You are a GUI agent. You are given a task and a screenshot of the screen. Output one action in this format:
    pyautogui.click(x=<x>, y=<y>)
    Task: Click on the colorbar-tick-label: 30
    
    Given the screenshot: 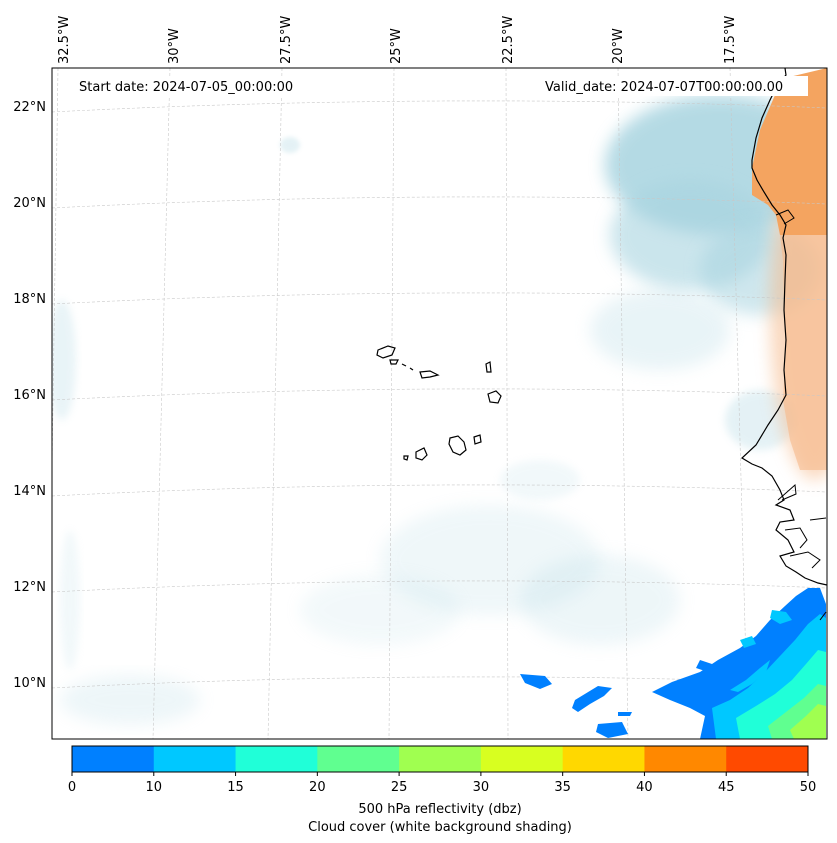 What is the action you would take?
    pyautogui.click(x=481, y=787)
    